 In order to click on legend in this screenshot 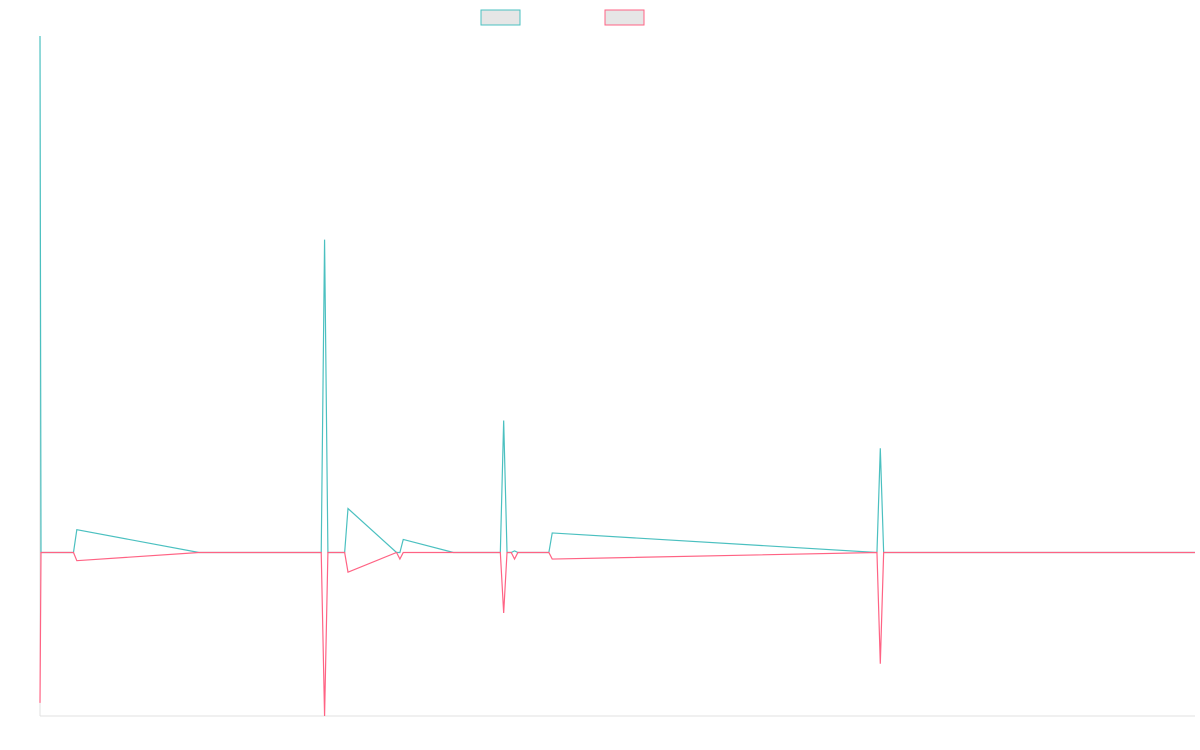, I will do `click(562, 17)`.